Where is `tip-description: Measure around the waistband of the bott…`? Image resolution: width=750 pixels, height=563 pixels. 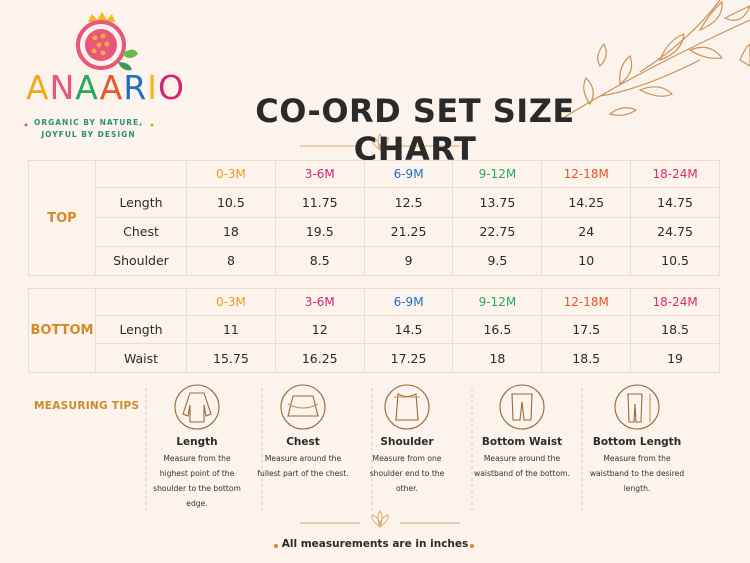
tip-description: Measure around the waistband of the bott… is located at coordinates (522, 466).